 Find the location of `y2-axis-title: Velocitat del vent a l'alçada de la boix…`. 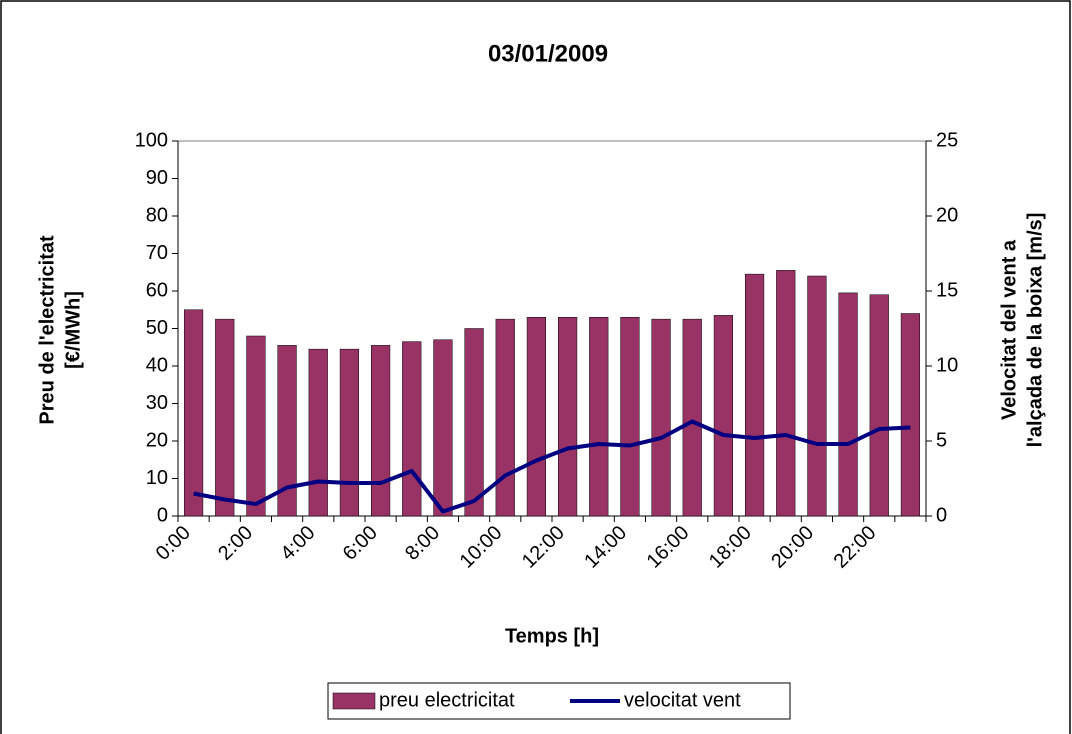

y2-axis-title: Velocitat del vent a l'alçada de la boix… is located at coordinates (1022, 330).